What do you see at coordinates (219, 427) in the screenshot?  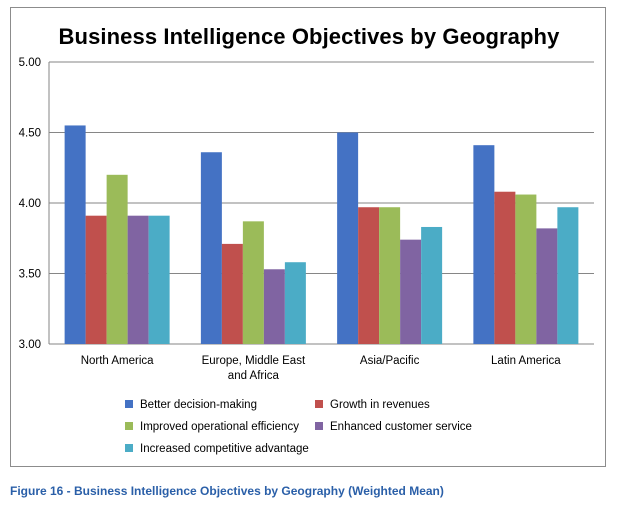 I see `legend-label-2: Improved operational efficiency` at bounding box center [219, 427].